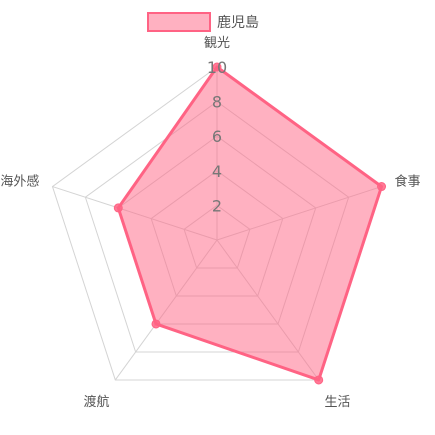  What do you see at coordinates (217, 171) in the screenshot?
I see `tick-label: 4` at bounding box center [217, 171].